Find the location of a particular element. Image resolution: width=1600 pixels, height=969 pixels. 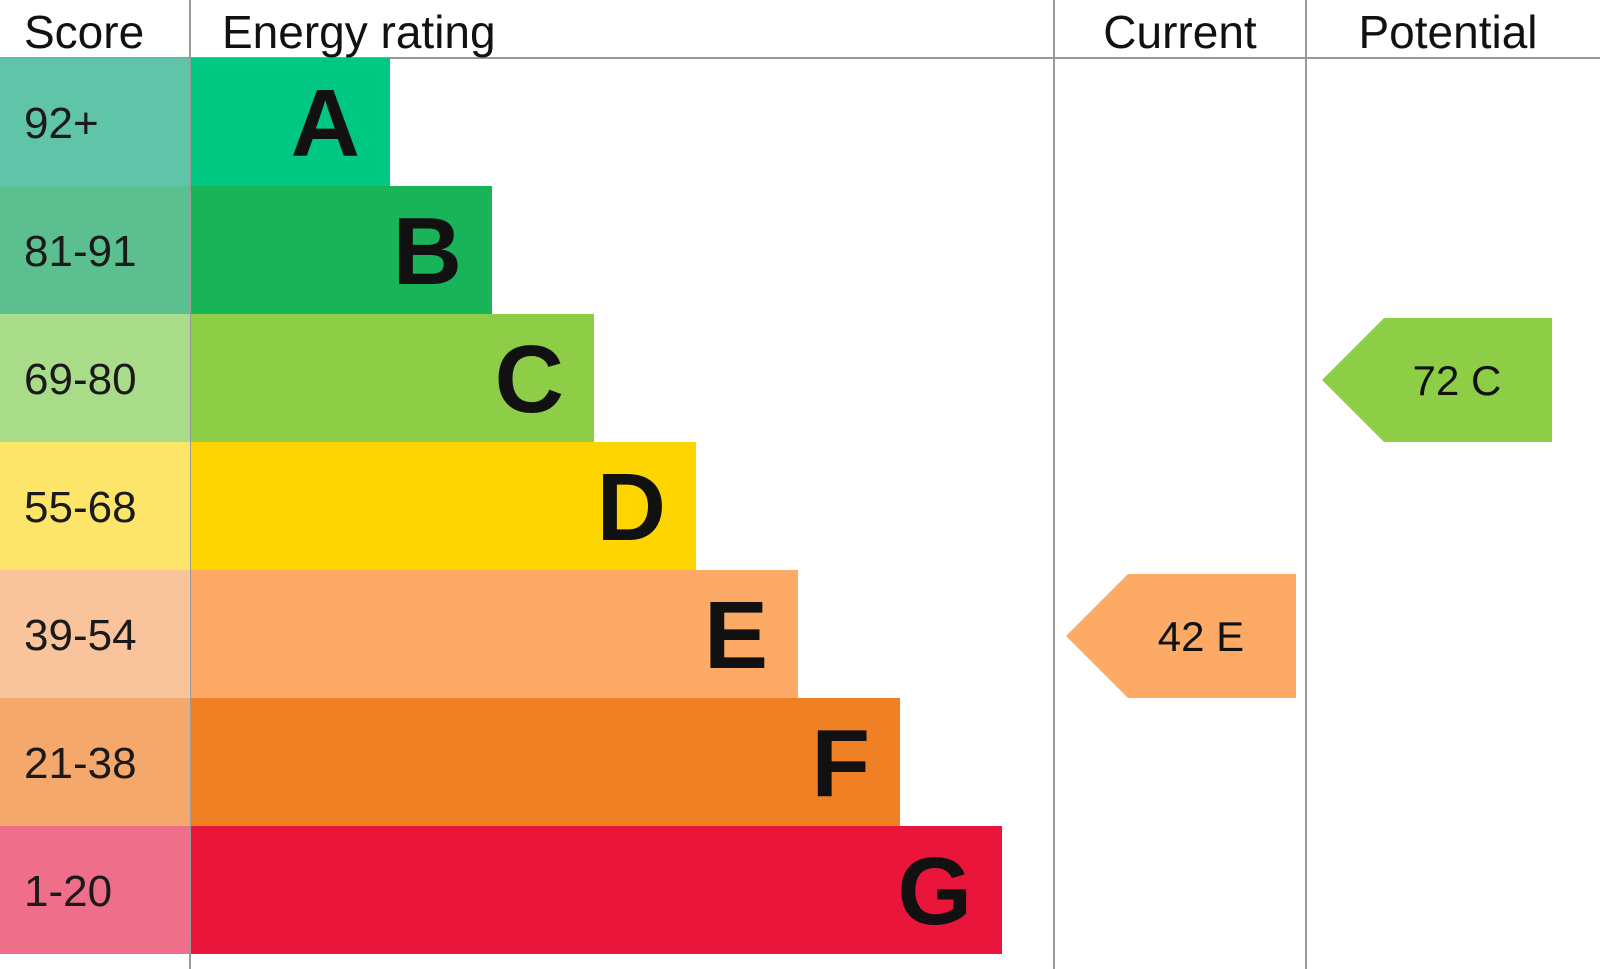

band-letter-B: B is located at coordinates (427, 251).